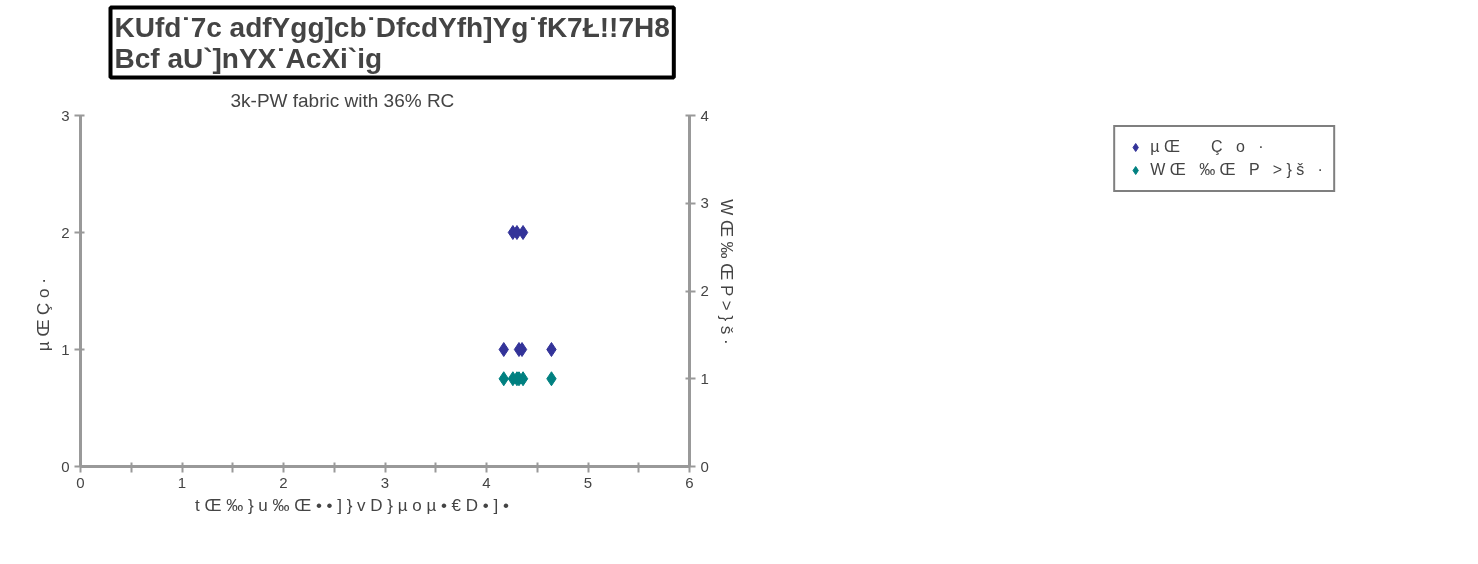  What do you see at coordinates (704, 115) in the screenshot?
I see `y2-tick-label: 4` at bounding box center [704, 115].